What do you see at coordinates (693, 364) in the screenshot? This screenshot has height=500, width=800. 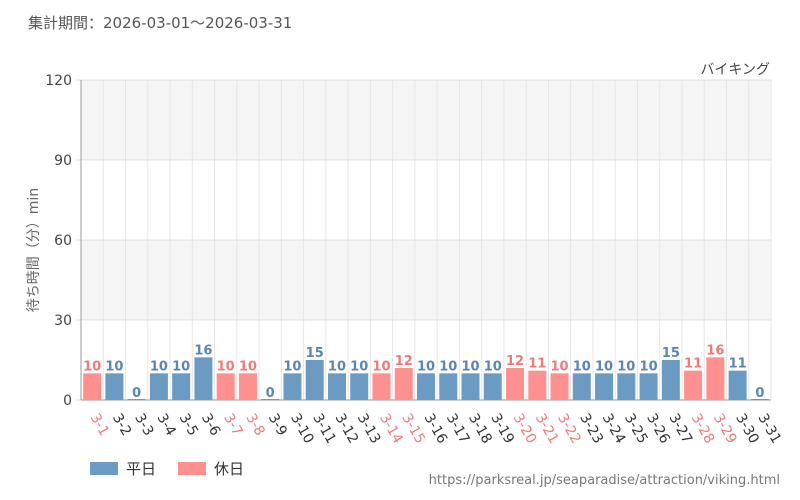 I see `value-label-3-28: 11` at bounding box center [693, 364].